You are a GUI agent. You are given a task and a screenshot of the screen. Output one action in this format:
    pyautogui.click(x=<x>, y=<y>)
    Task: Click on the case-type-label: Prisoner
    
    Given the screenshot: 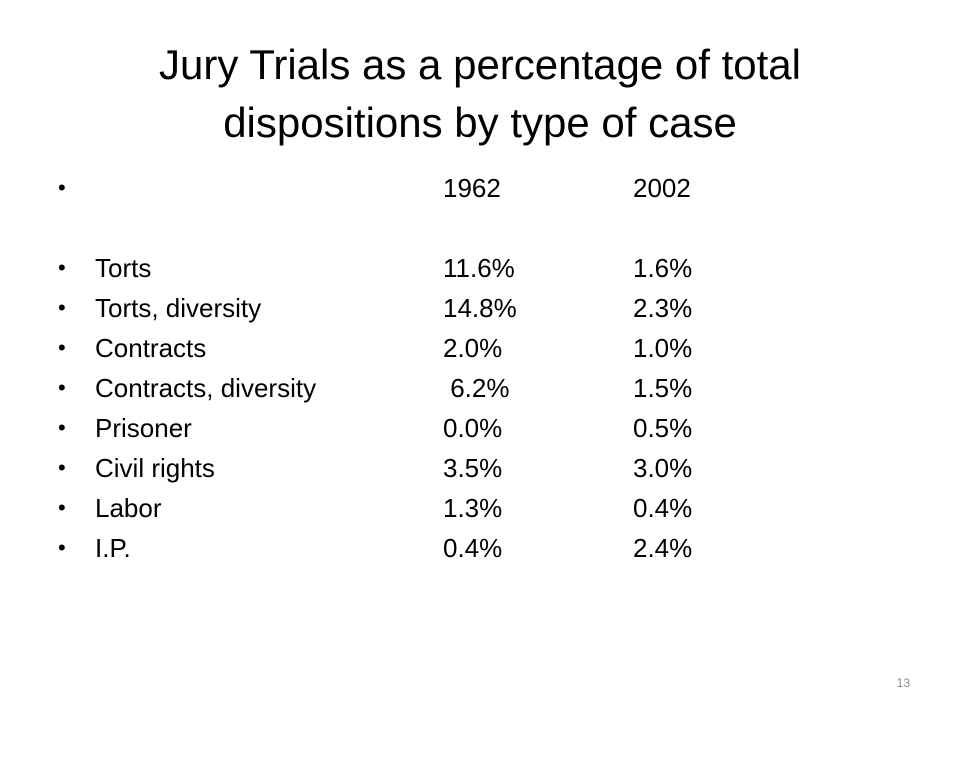 What is the action you would take?
    pyautogui.click(x=143, y=428)
    